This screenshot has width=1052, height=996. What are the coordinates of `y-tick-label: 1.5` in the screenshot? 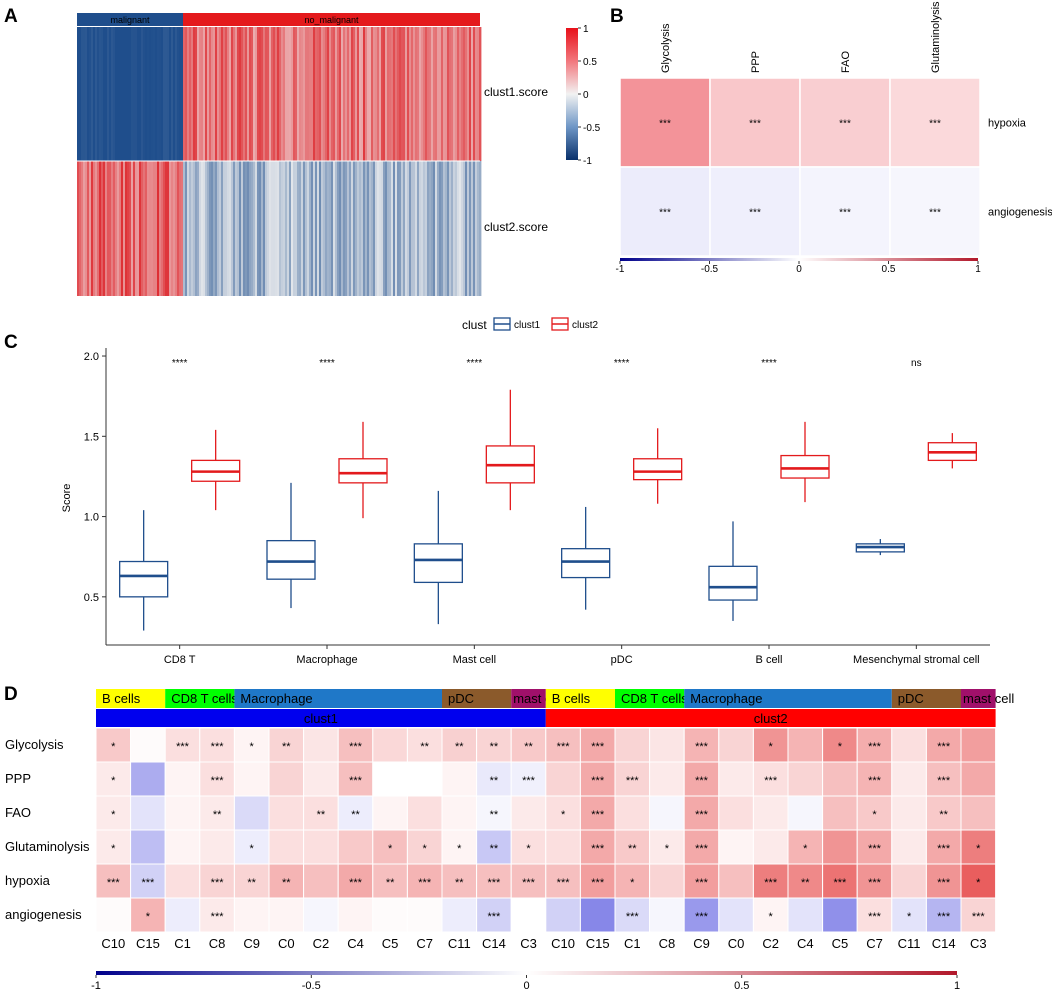 It's located at (91, 437).